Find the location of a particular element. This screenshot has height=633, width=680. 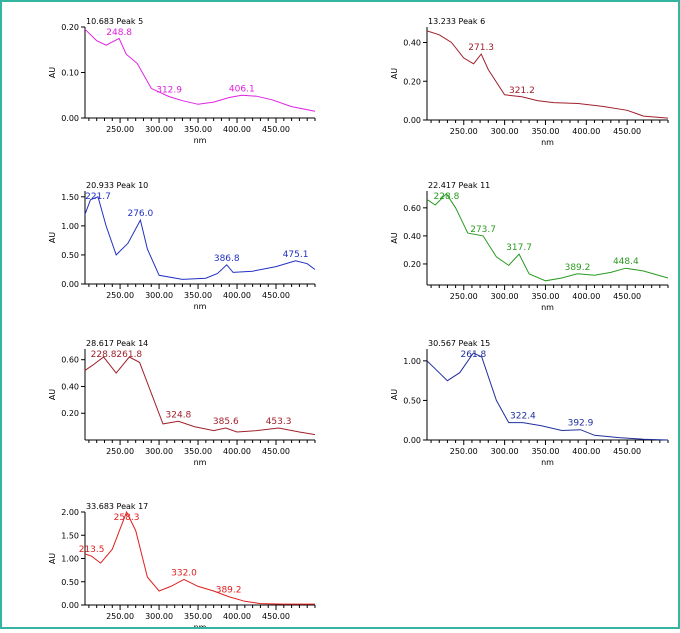

peak-label: 448.4 is located at coordinates (626, 262).